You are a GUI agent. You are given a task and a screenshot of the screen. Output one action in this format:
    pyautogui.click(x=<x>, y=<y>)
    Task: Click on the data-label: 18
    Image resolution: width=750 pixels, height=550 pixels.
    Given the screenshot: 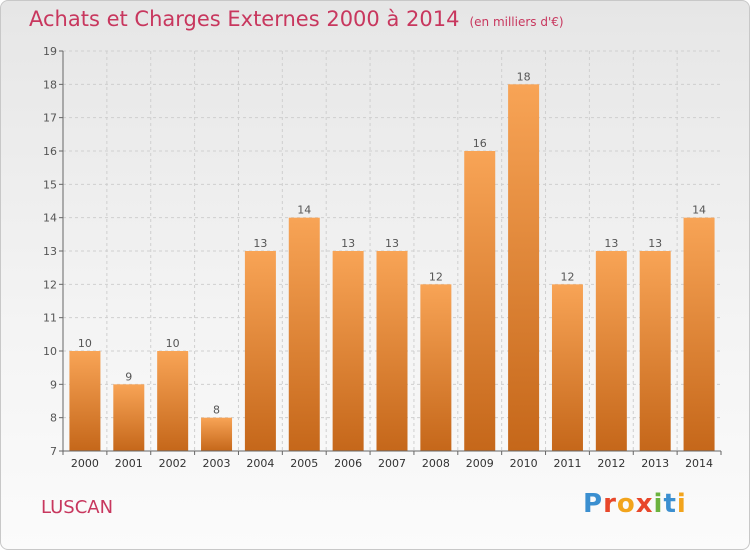 What is the action you would take?
    pyautogui.click(x=524, y=76)
    